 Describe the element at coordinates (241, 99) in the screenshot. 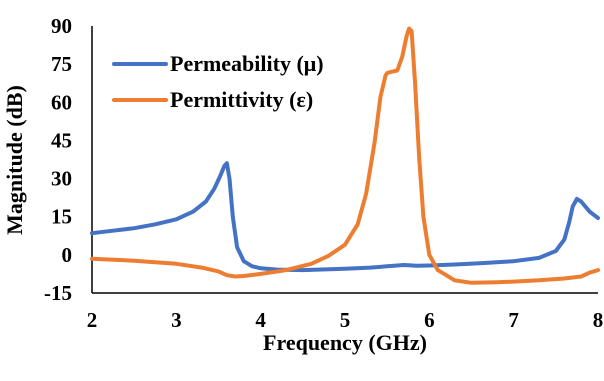

I see `legend-label-permittivity: Permittivity (ε)` at that location.